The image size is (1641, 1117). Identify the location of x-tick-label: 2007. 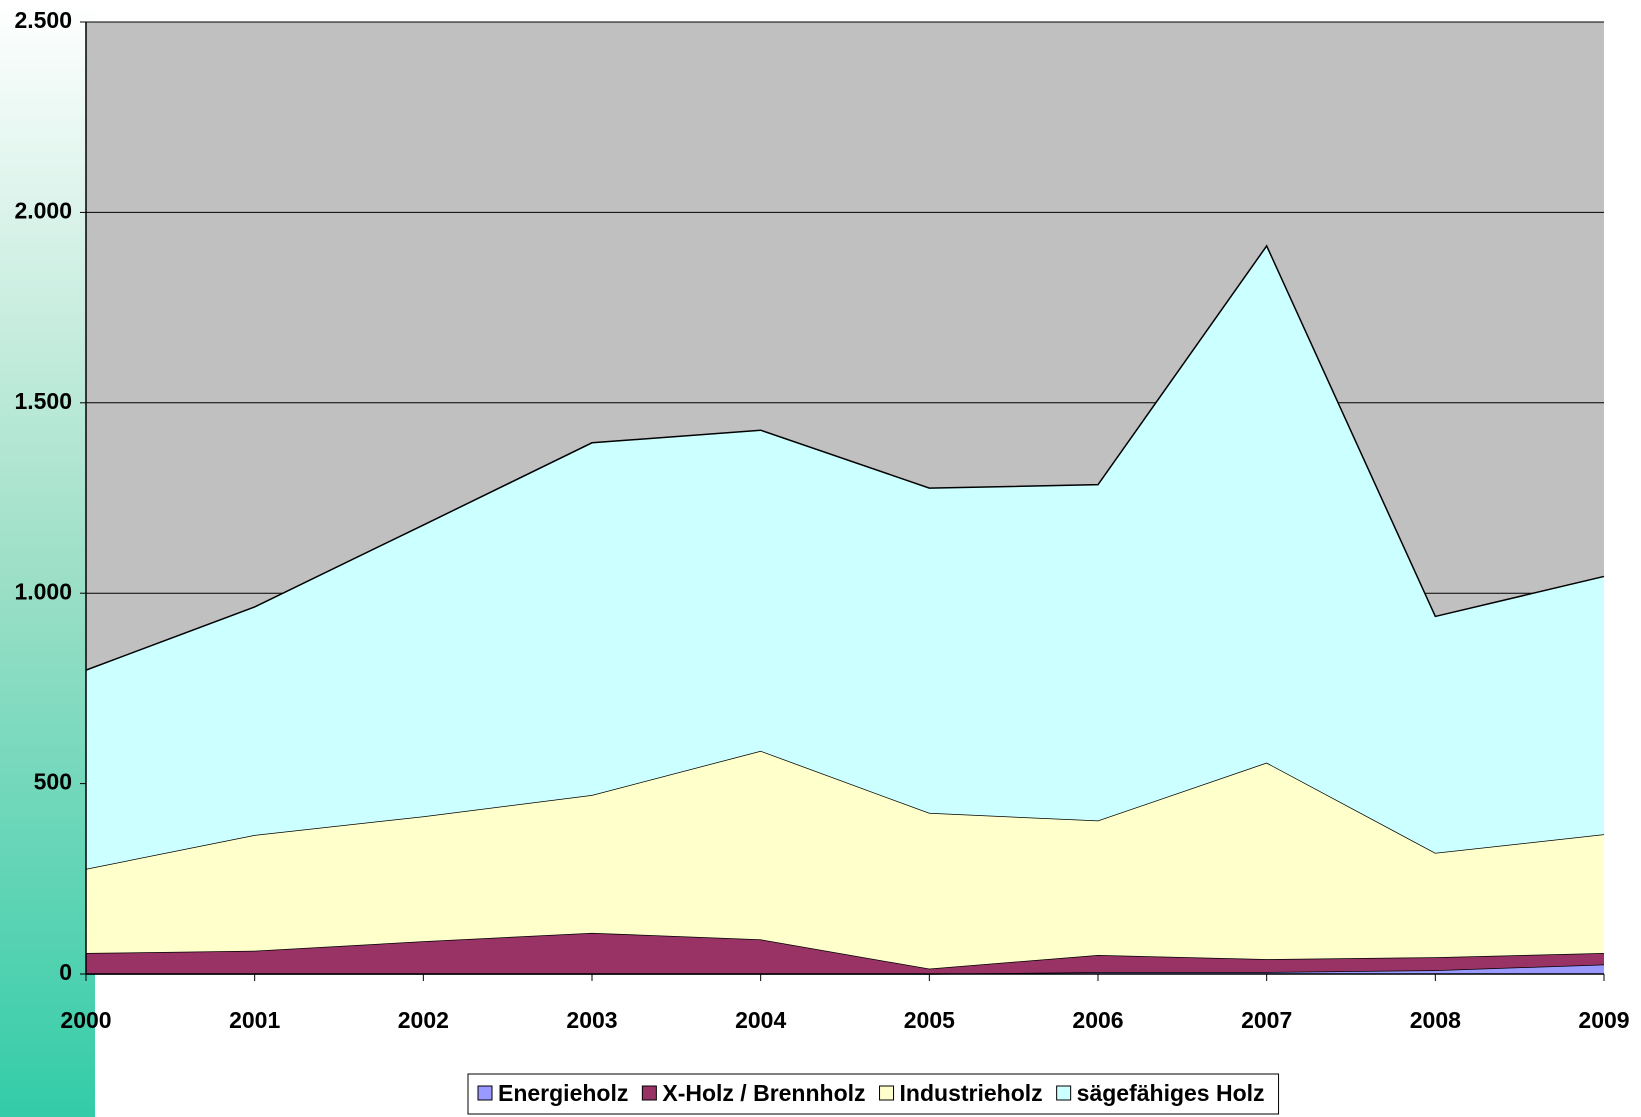
(1266, 1020).